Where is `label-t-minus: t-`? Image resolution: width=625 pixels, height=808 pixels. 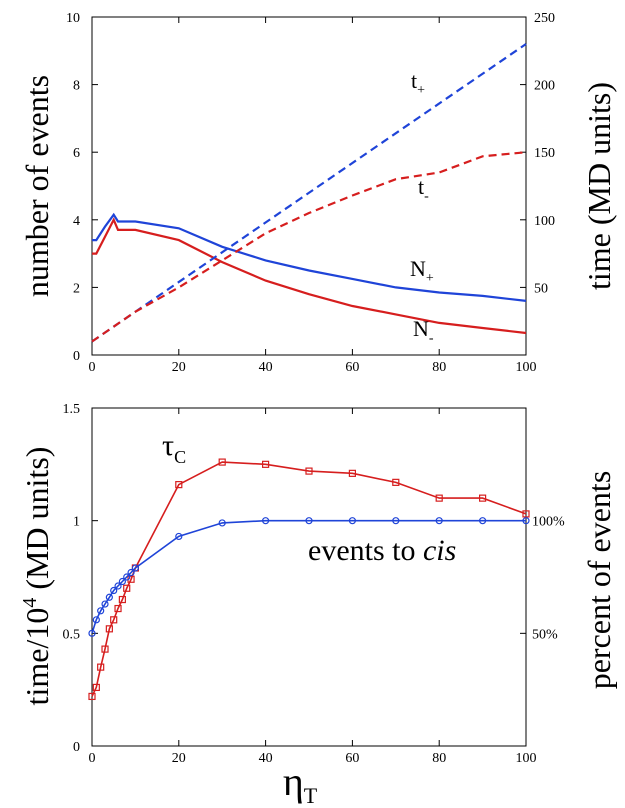 label-t-minus: t- is located at coordinates (423, 189).